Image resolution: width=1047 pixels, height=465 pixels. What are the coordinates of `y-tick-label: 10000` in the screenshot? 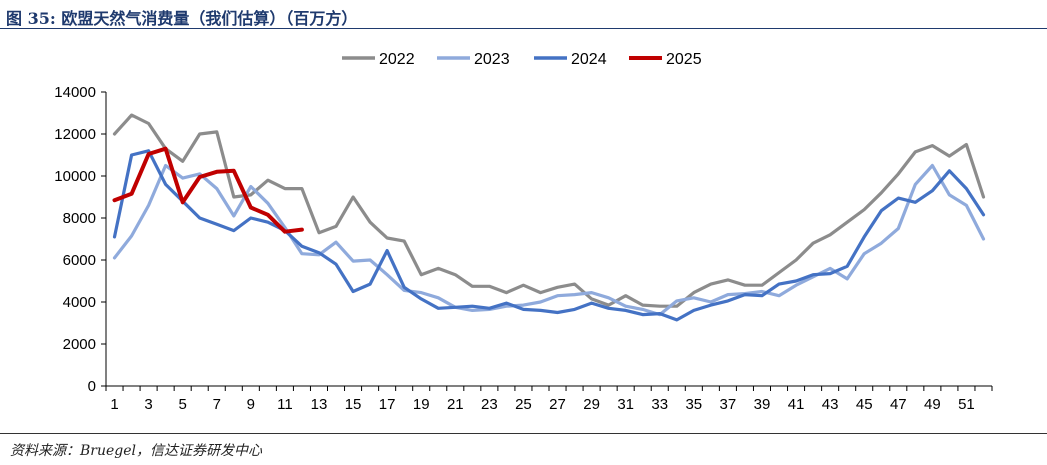 It's located at (75, 176).